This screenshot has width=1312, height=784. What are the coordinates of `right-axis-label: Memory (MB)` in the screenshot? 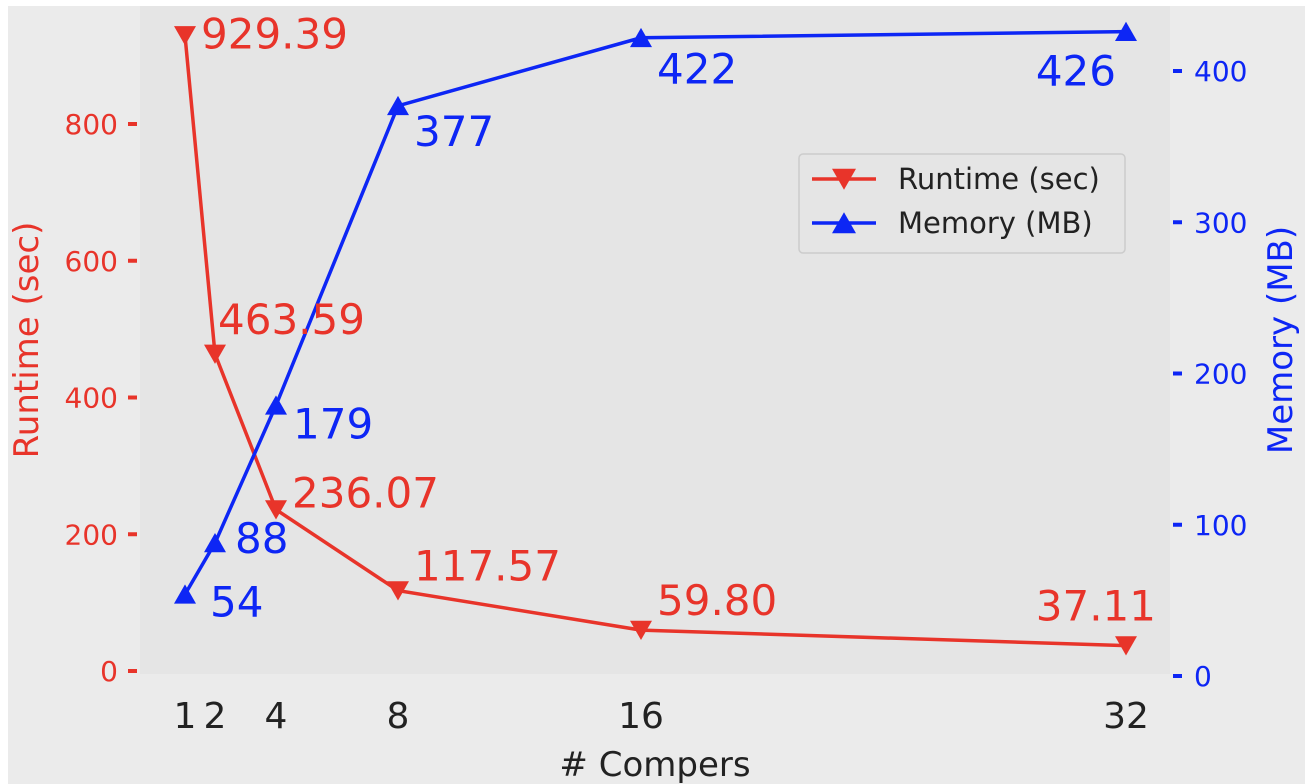 It's located at (1281, 340).